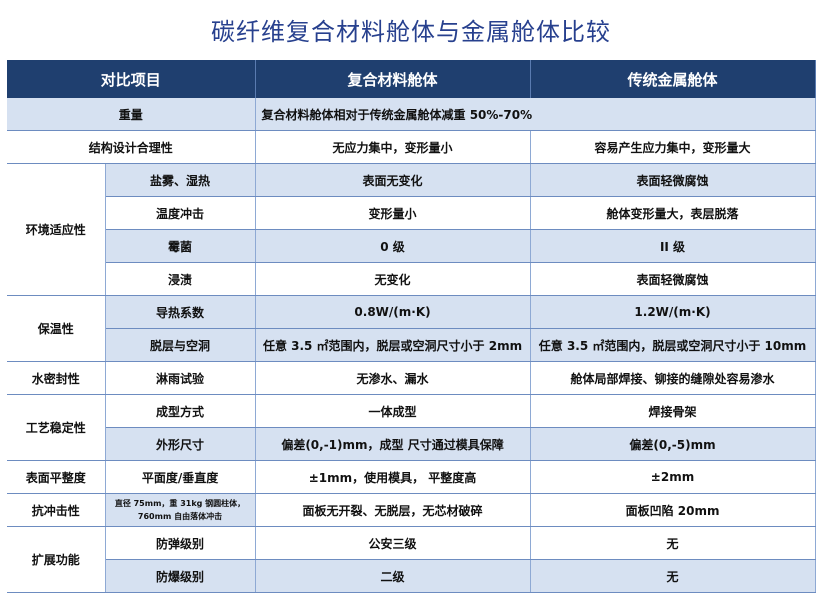 The image size is (822, 596). Describe the element at coordinates (180, 477) in the screenshot. I see `sub-label: 平面度/垂直度` at that location.